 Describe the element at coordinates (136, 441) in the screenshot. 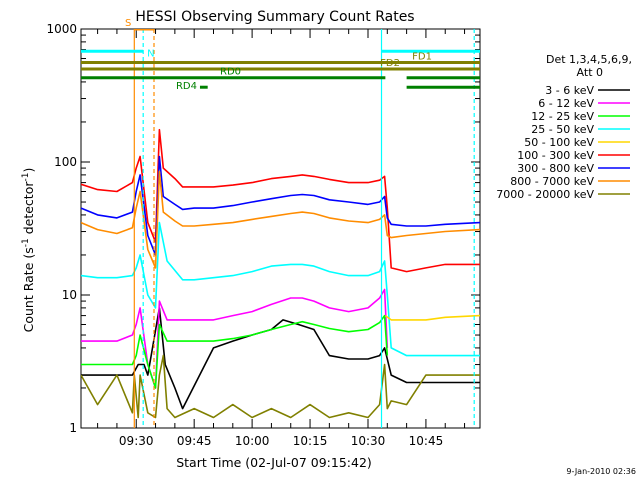

I see `x-tick-label: 09:30` at that location.